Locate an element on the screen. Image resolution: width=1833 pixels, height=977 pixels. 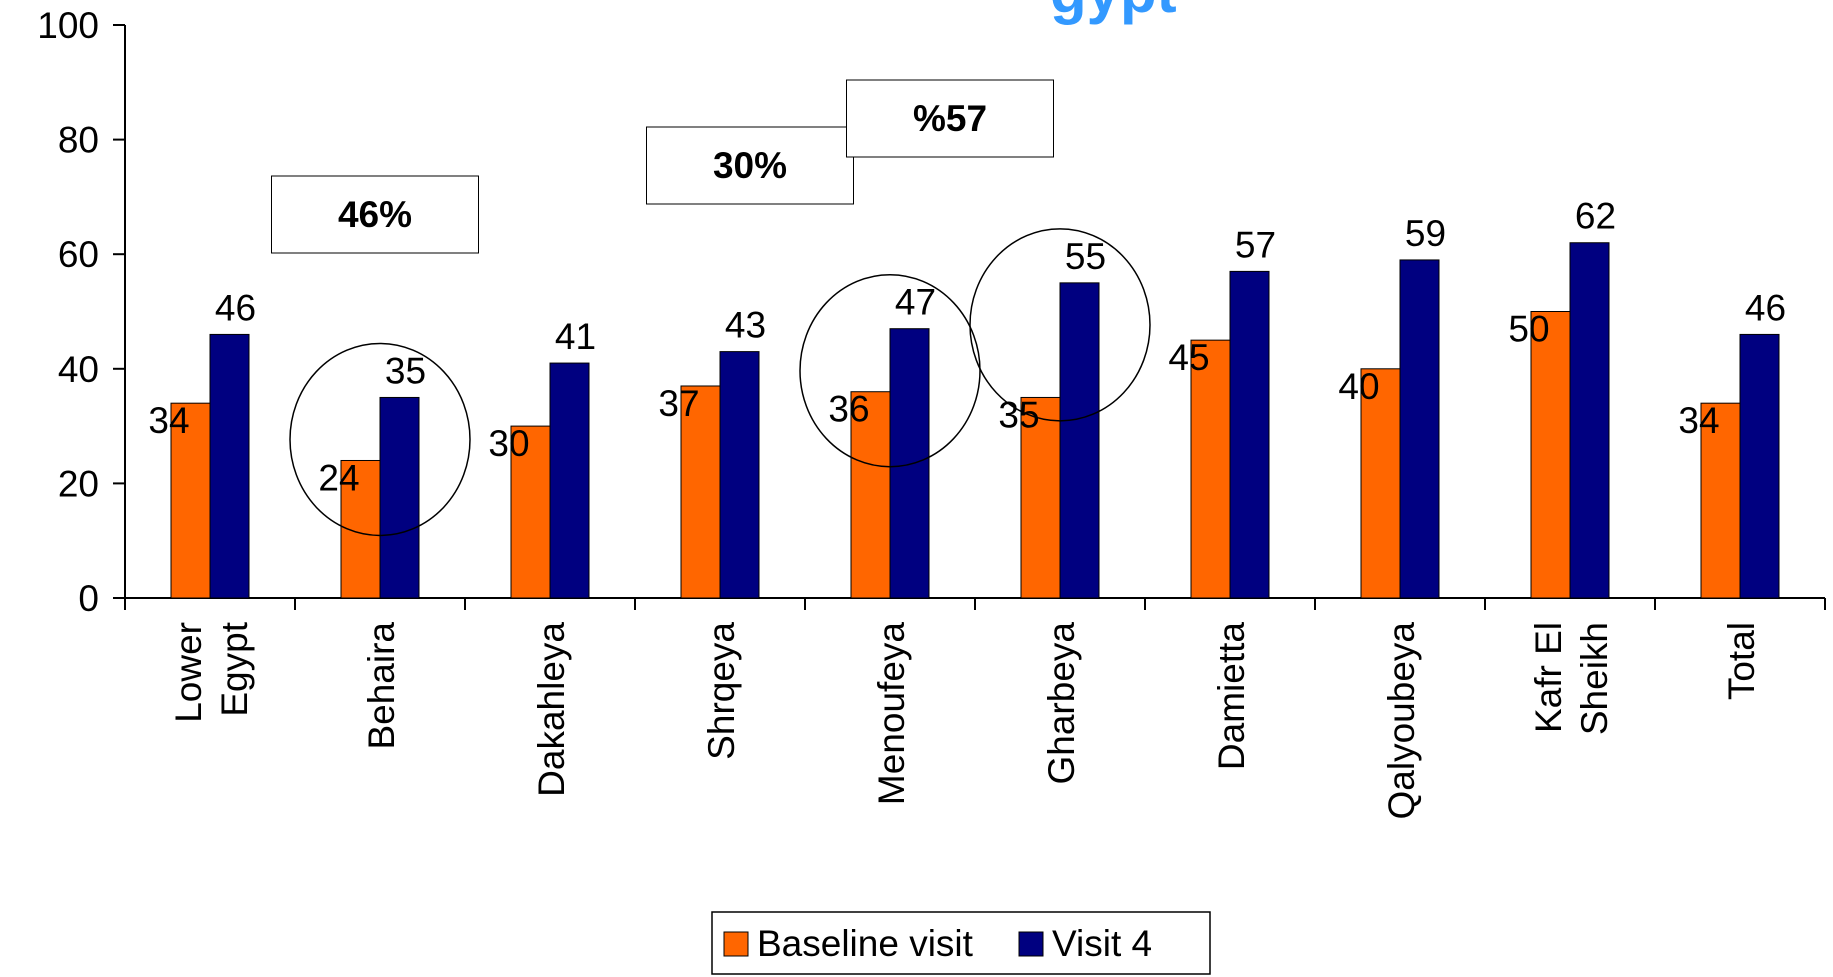
category-label: Sheikh is located at coordinates (1594, 678).